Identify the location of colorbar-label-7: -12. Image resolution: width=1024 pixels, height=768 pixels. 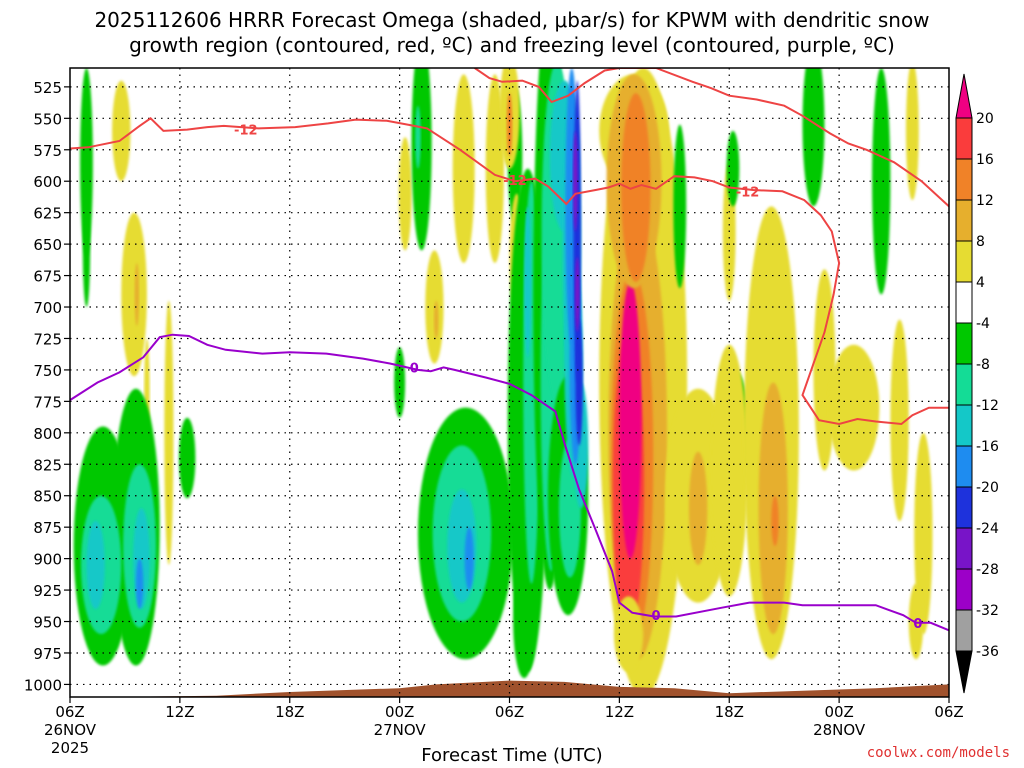
(987, 406).